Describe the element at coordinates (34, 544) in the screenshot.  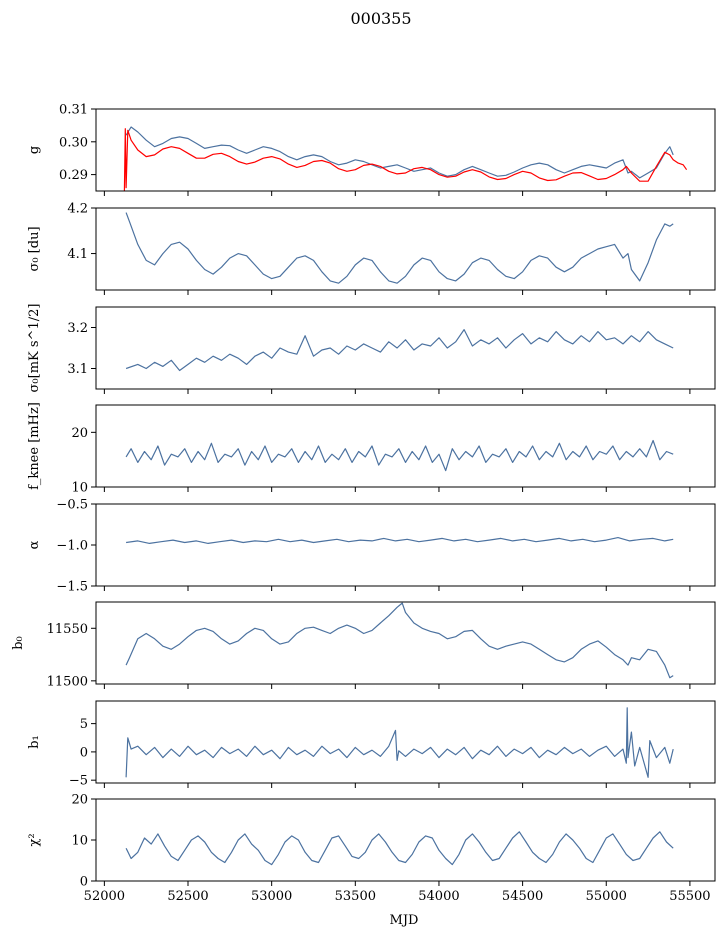
I see `y-axis-label: α` at that location.